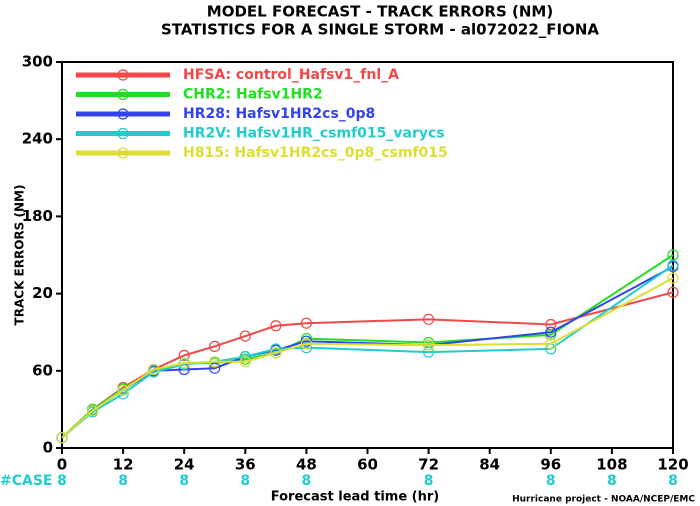  What do you see at coordinates (489, 465) in the screenshot?
I see `x-tick-label: 84` at bounding box center [489, 465].